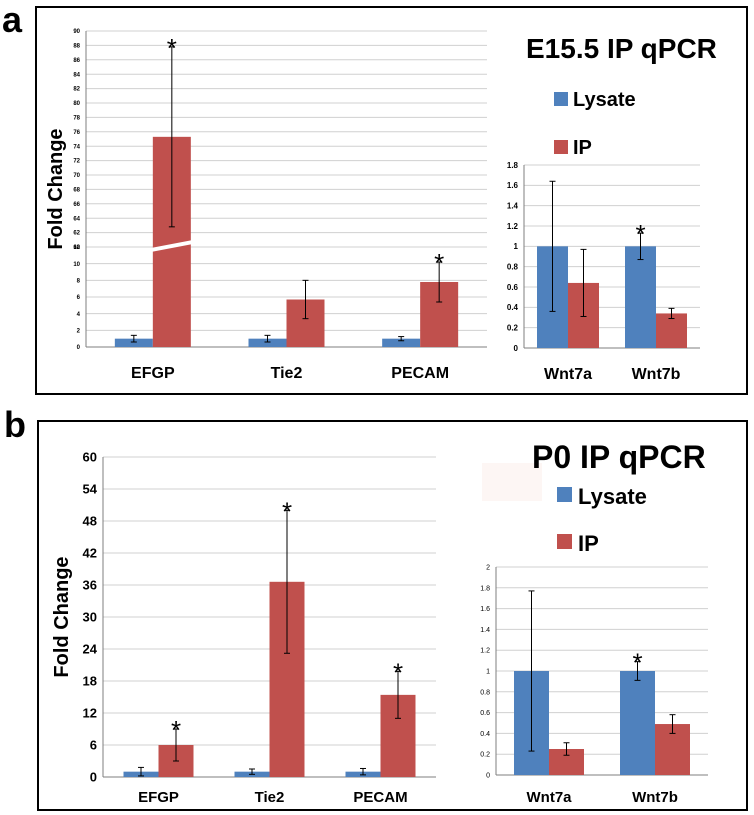 The width and height of the screenshot is (754, 815). I want to click on y-tick-label: 88, so click(76, 47).